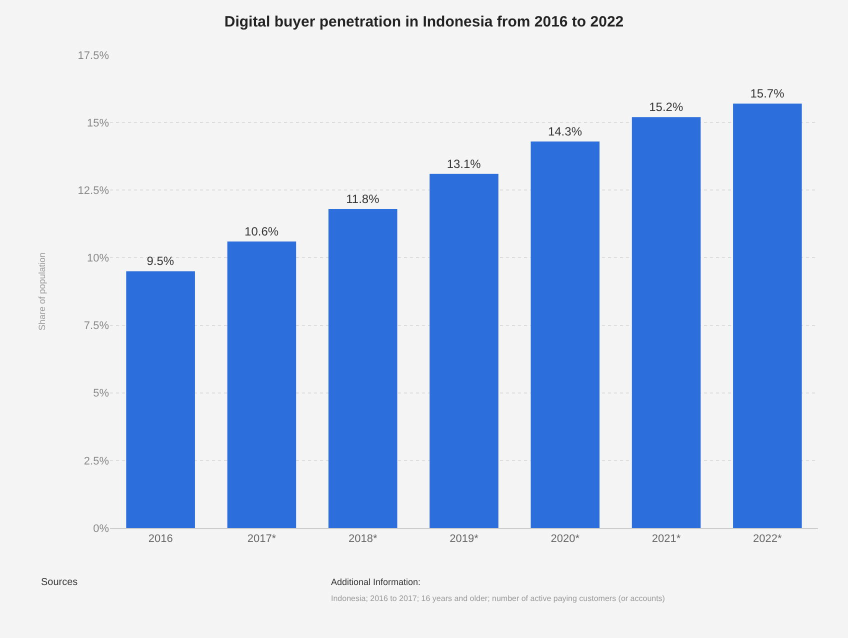 The height and width of the screenshot is (638, 848). Describe the element at coordinates (262, 539) in the screenshot. I see `x-tick-label: 2017*` at that location.